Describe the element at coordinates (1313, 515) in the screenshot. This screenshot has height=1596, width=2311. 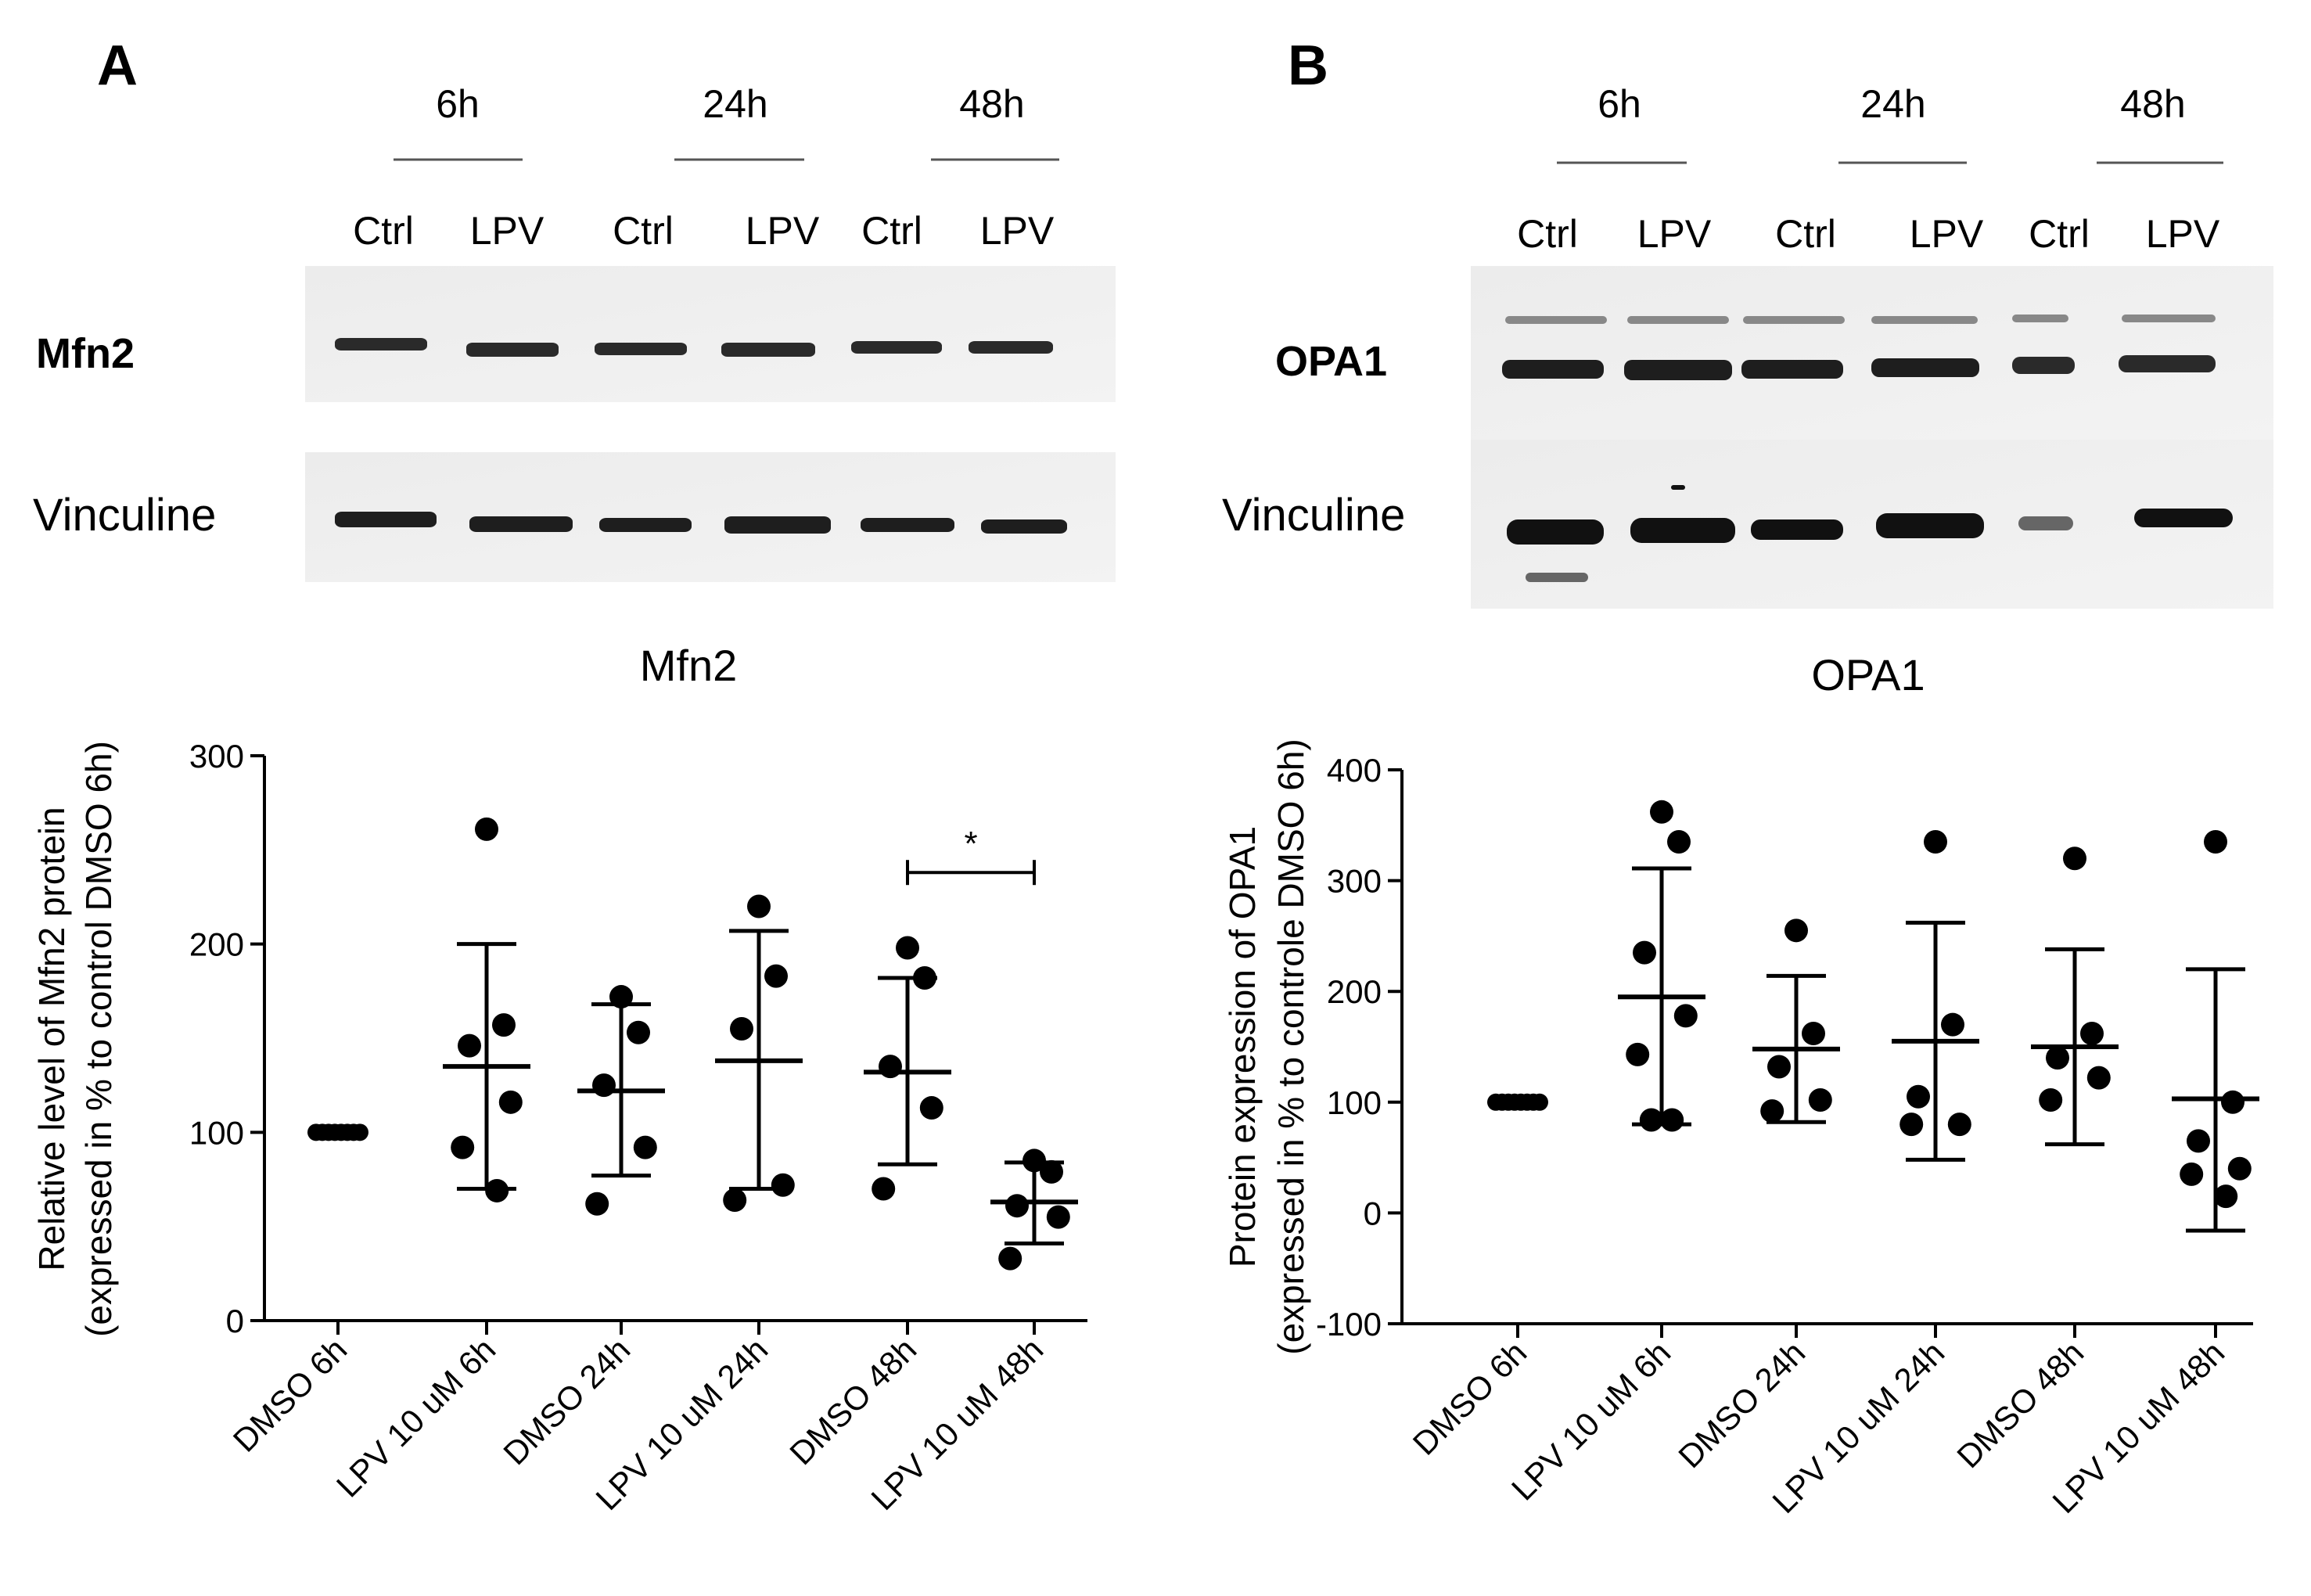
I see `panel-b-blot-label-vinculine: Vinculine` at that location.